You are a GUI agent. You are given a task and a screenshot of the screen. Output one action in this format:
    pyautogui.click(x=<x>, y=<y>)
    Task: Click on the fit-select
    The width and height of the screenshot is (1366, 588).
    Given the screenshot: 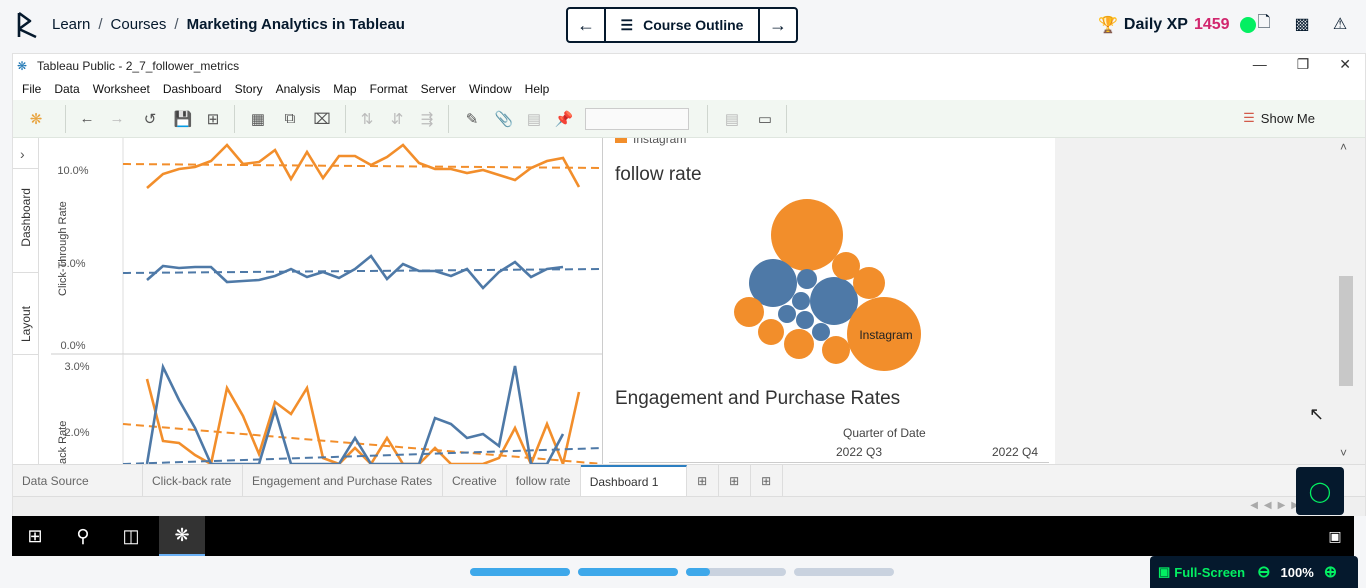 What is the action you would take?
    pyautogui.click(x=637, y=118)
    